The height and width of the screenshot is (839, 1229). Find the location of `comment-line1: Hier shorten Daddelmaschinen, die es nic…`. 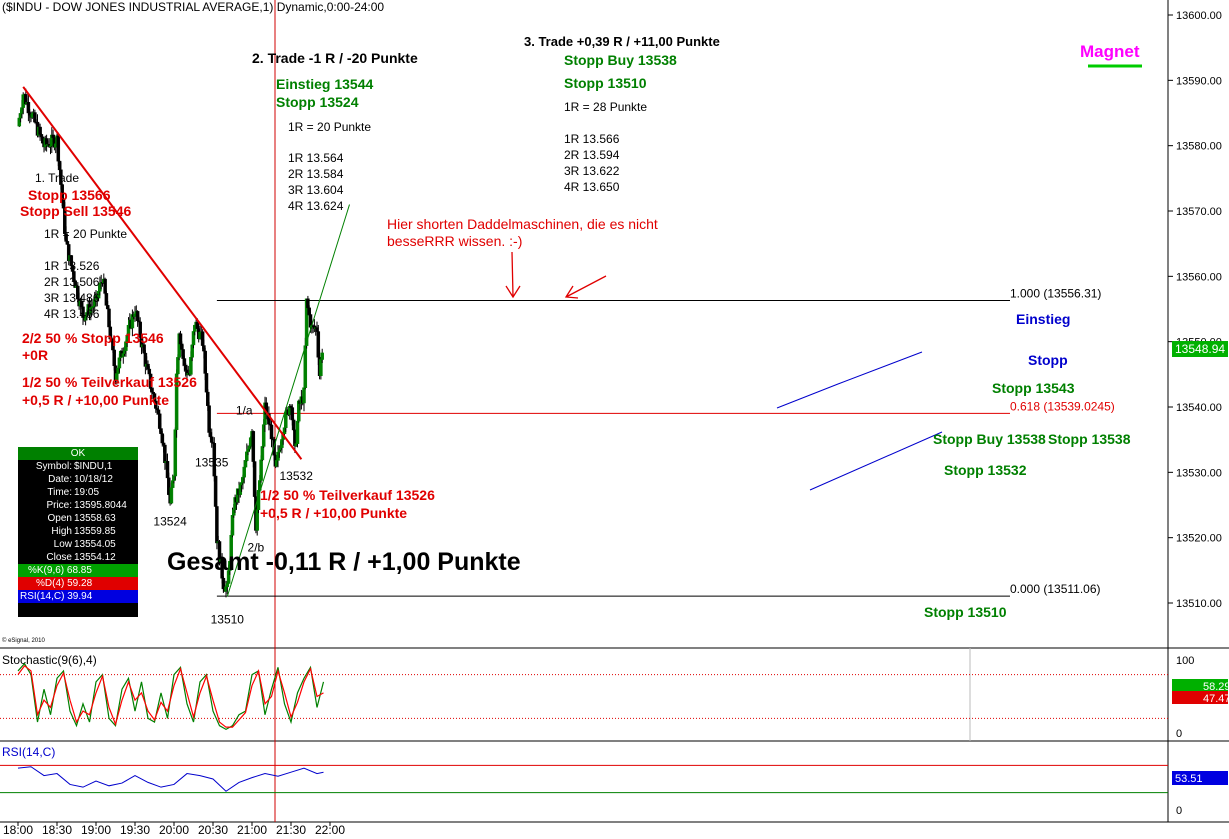

comment-line1: Hier shorten Daddelmaschinen, die es nic… is located at coordinates (522, 224).